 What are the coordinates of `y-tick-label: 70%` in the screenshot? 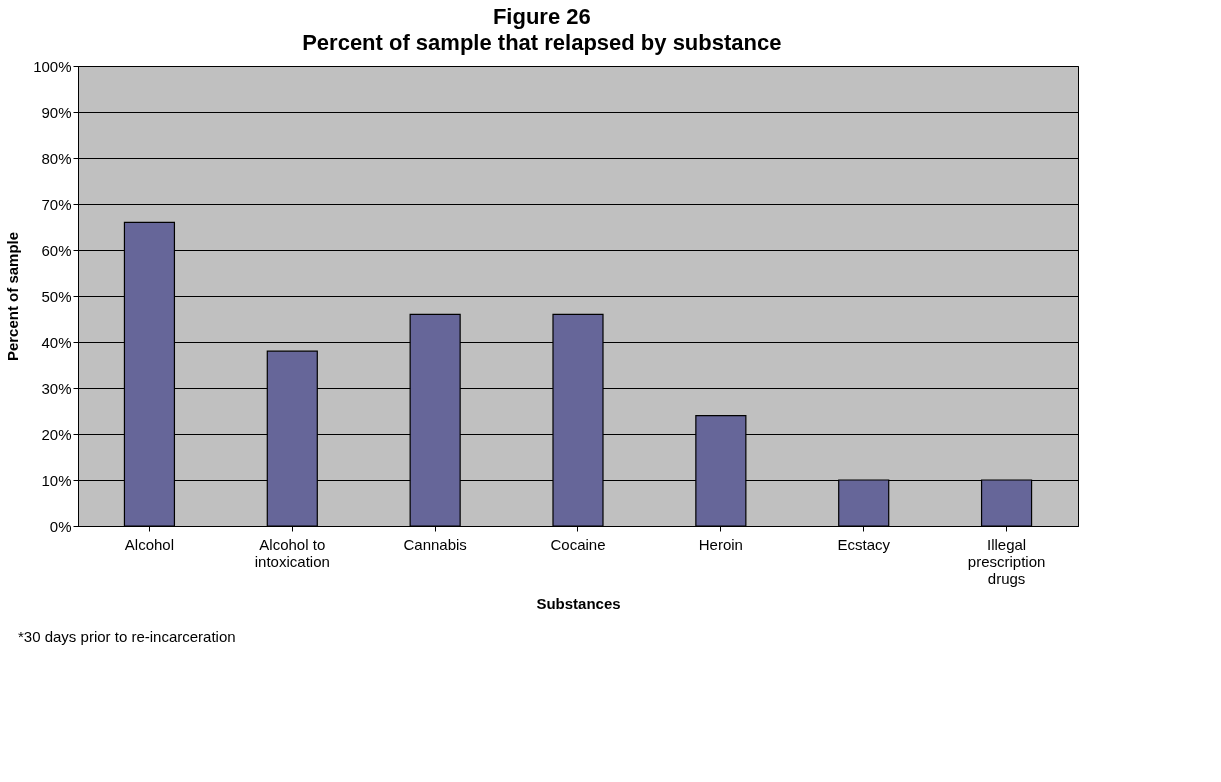 It's located at (56, 204).